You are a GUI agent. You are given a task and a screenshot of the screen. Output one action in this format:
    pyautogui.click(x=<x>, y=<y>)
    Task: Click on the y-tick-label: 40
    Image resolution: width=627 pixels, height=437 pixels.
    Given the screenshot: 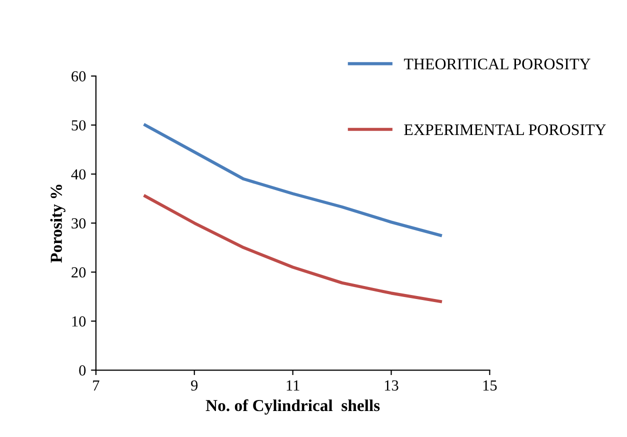 What is the action you would take?
    pyautogui.click(x=78, y=174)
    